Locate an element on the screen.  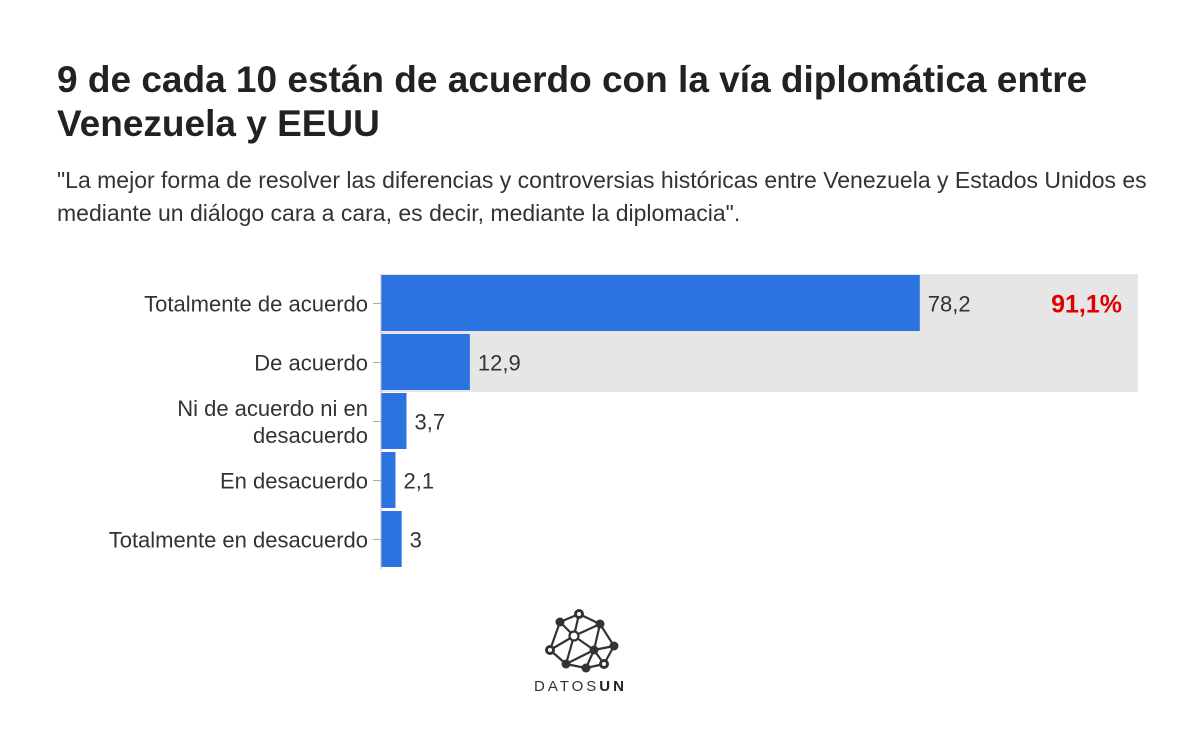
logo-wordmark: DATOSUN is located at coordinates (579, 686).